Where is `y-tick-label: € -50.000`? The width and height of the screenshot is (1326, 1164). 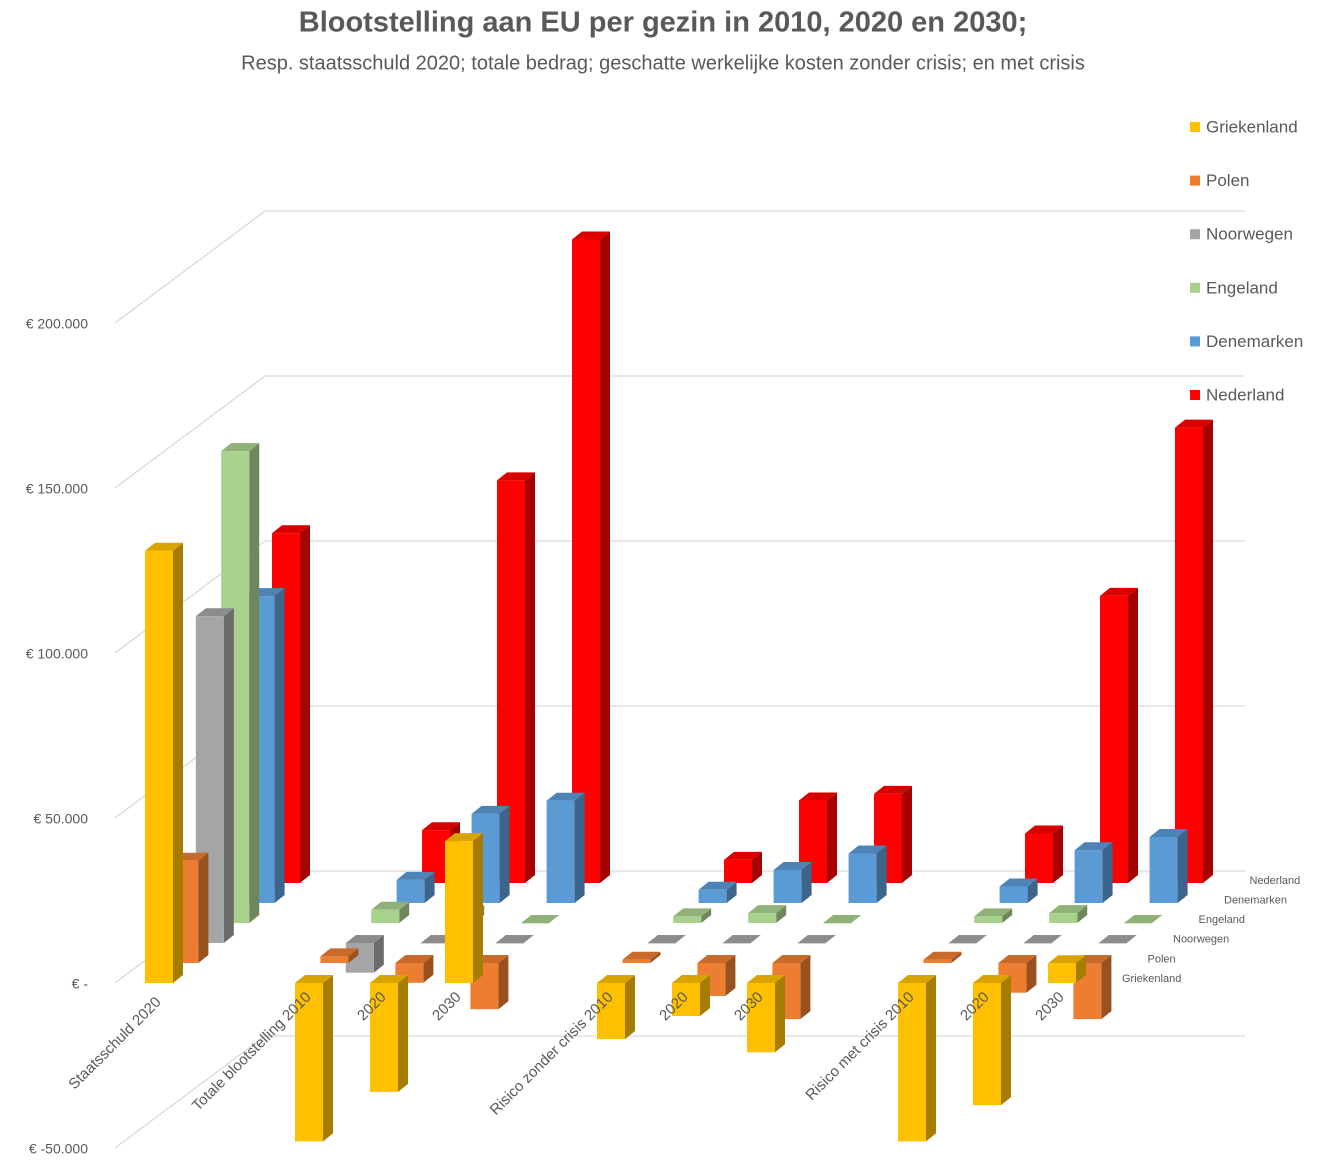
y-tick-label: € -50.000 is located at coordinates (58, 1149).